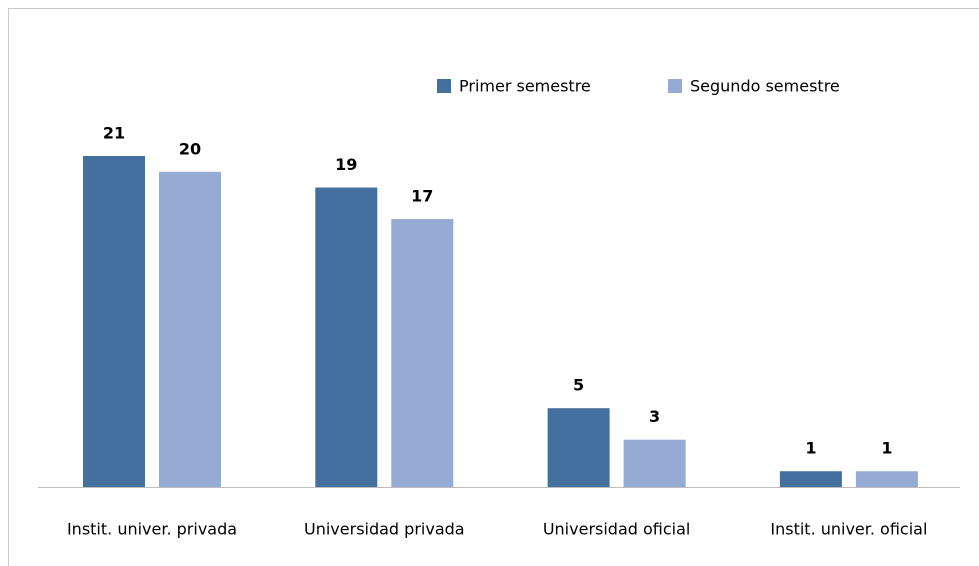 The image size is (979, 566). I want to click on data-label: 3, so click(654, 416).